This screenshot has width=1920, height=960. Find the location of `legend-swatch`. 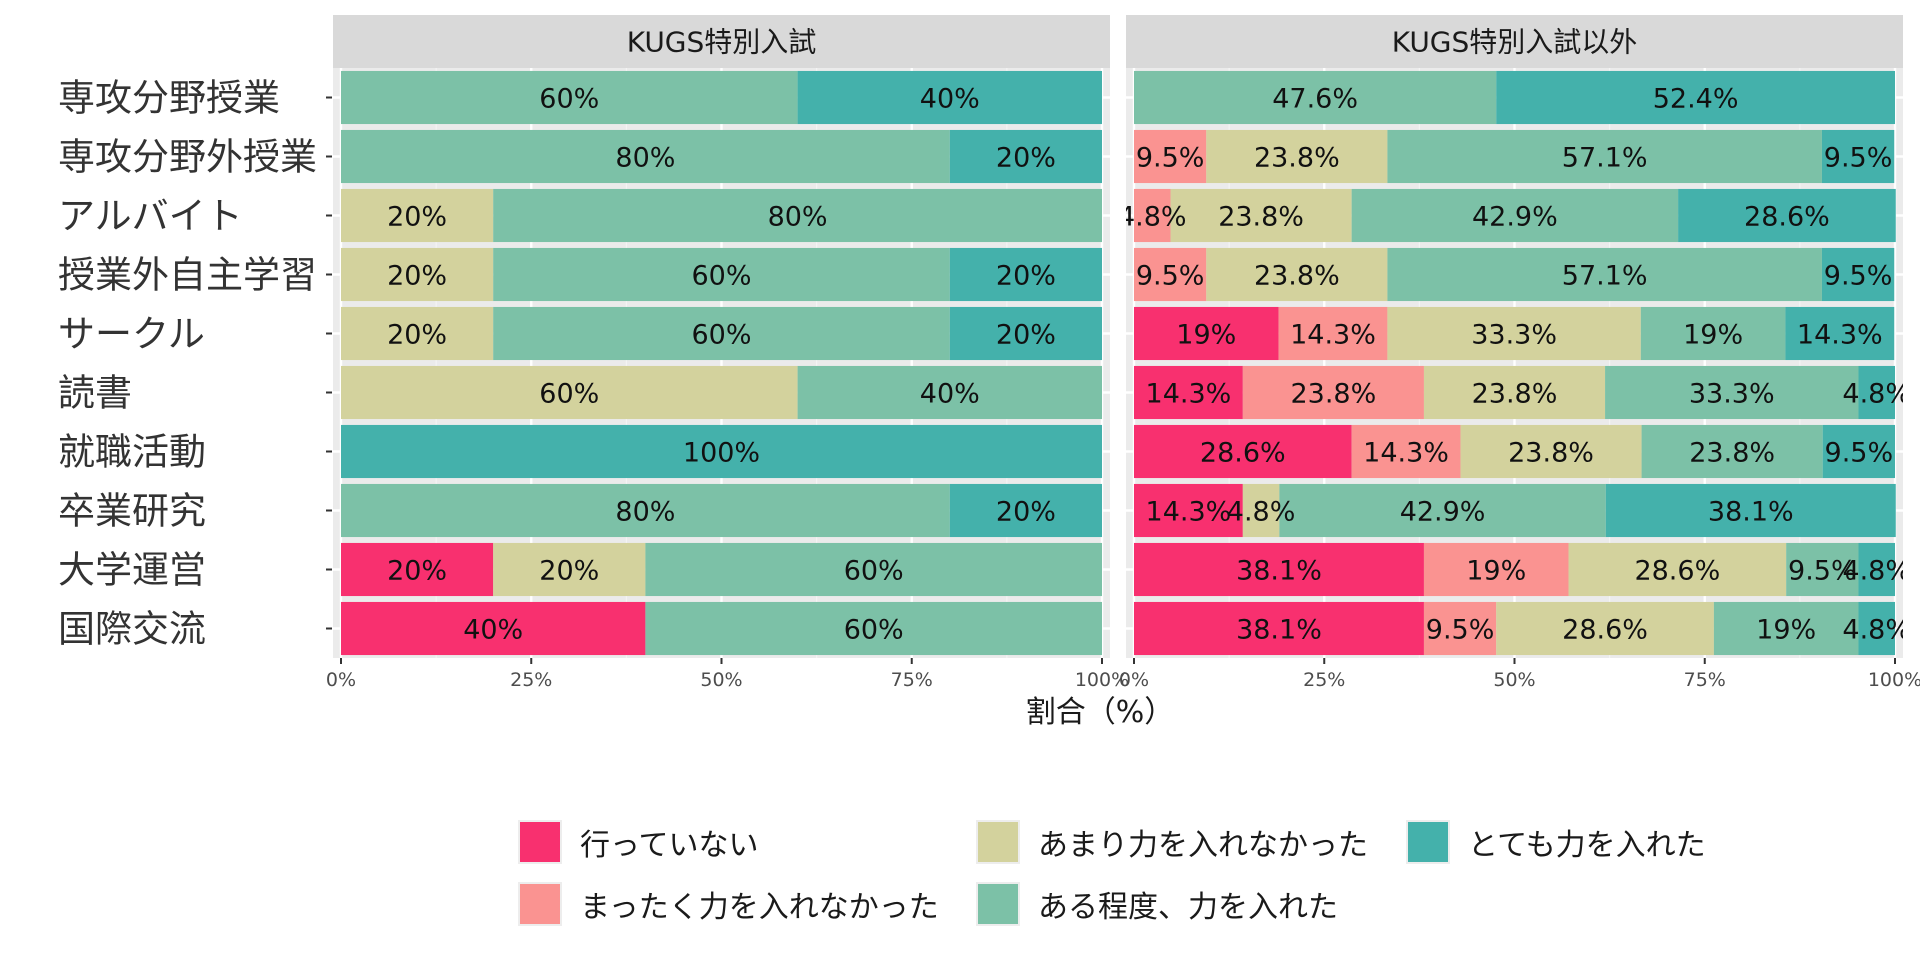

legend-swatch is located at coordinates (998, 904).